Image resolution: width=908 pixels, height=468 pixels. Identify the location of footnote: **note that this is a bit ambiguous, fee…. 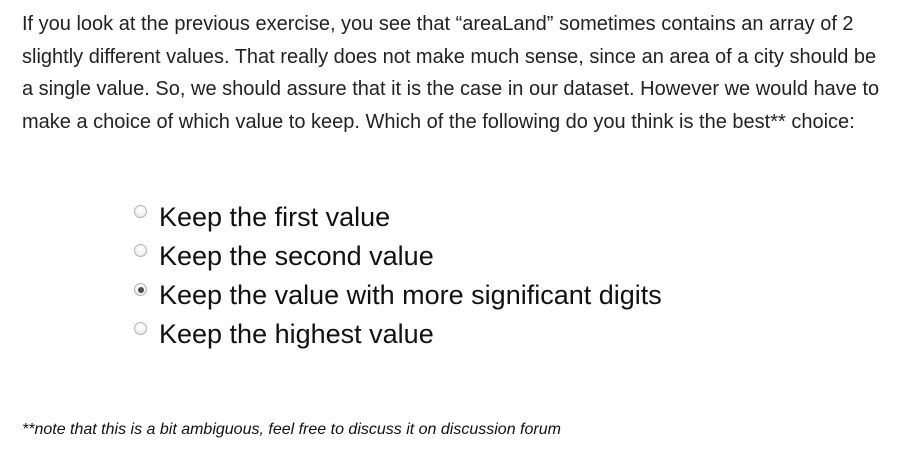
(291, 429).